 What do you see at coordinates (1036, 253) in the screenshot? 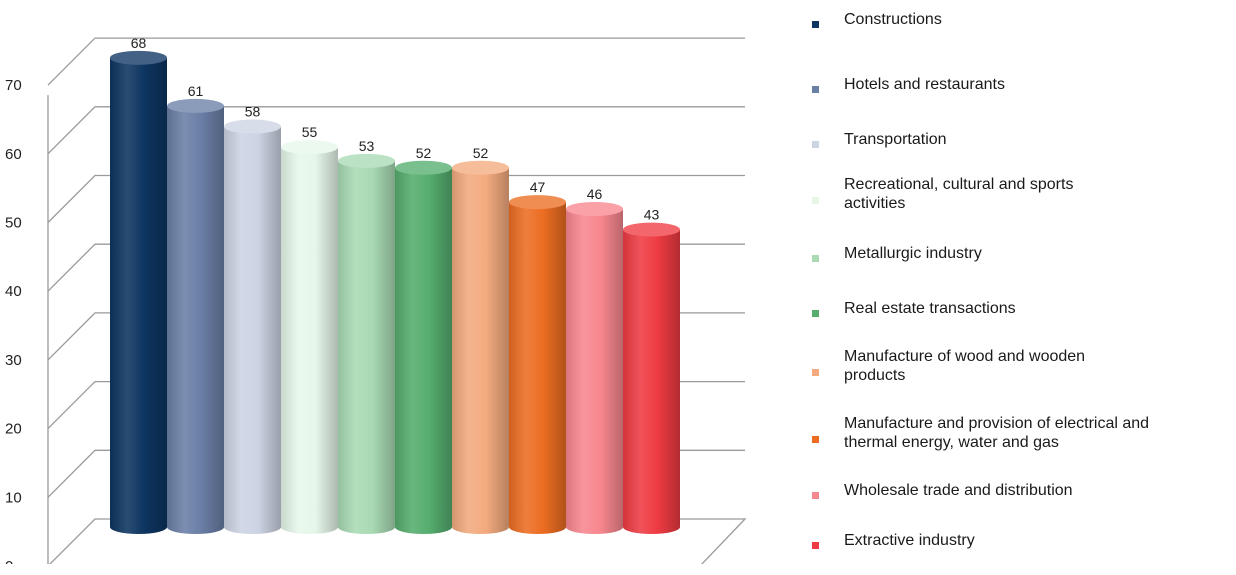
I see `legend-label: Metallurgic industry` at bounding box center [1036, 253].